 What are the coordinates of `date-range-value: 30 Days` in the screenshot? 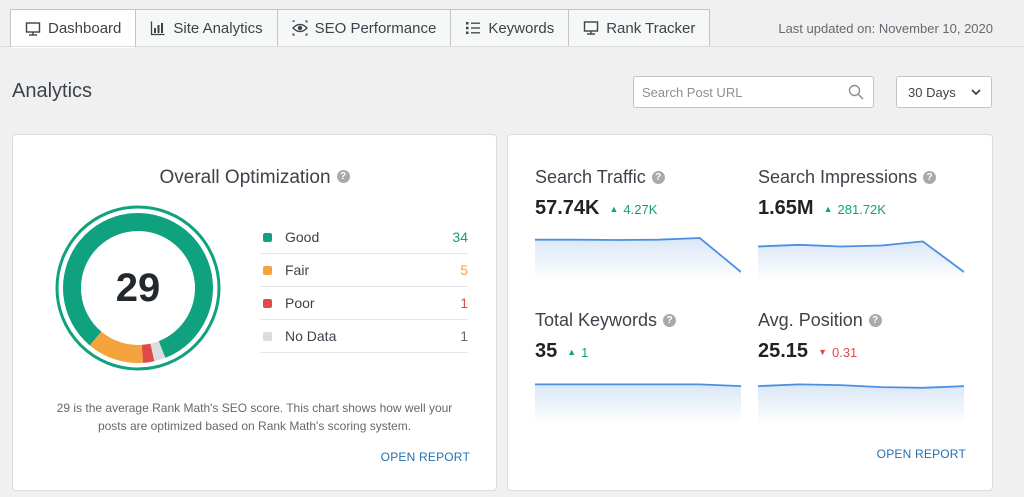 It's located at (932, 92).